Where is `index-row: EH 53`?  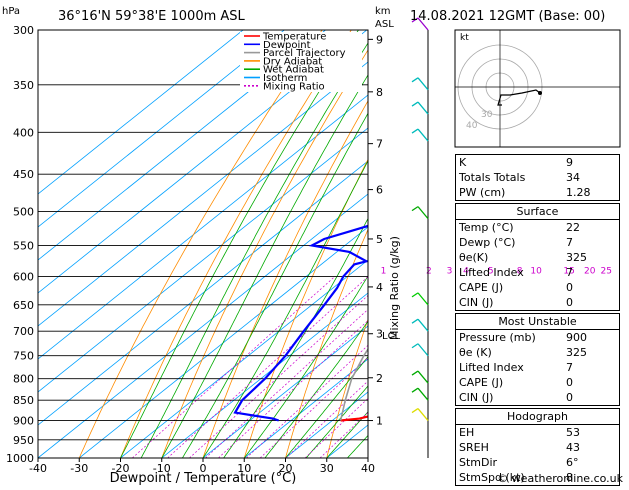 index-row: EH 53 is located at coordinates (537, 432).